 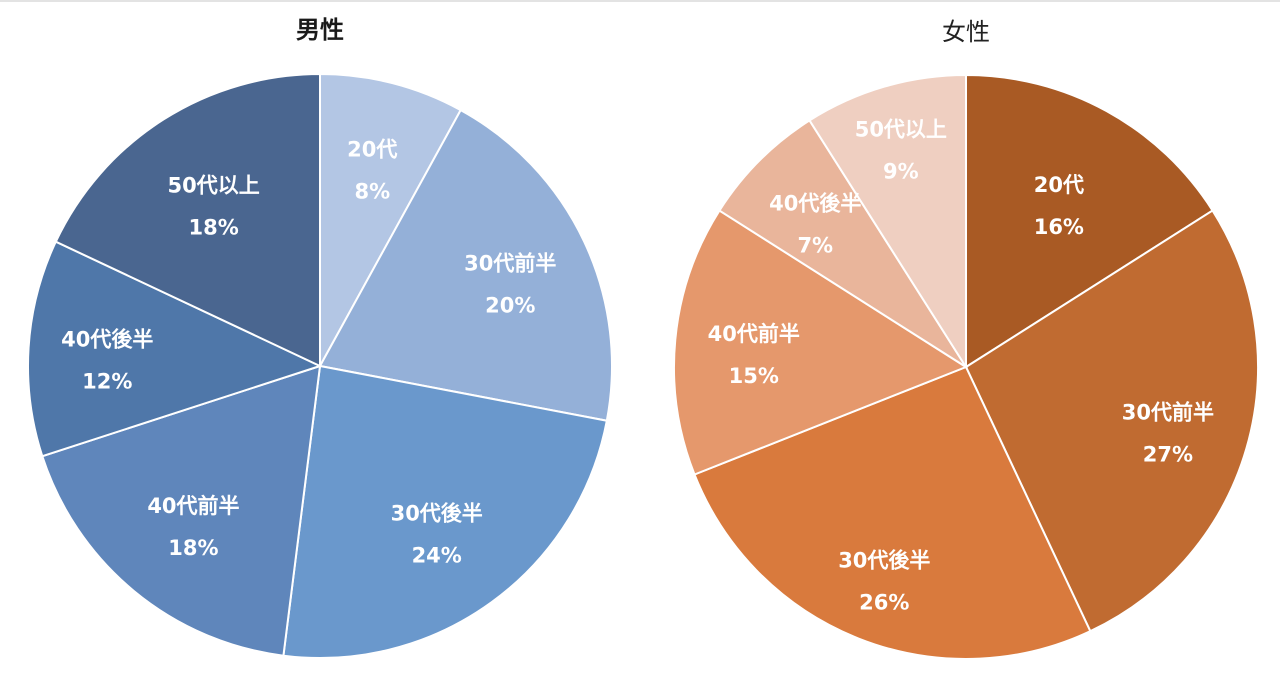 What do you see at coordinates (1059, 227) in the screenshot?
I see `female-slice-value-label-0: 16%` at bounding box center [1059, 227].